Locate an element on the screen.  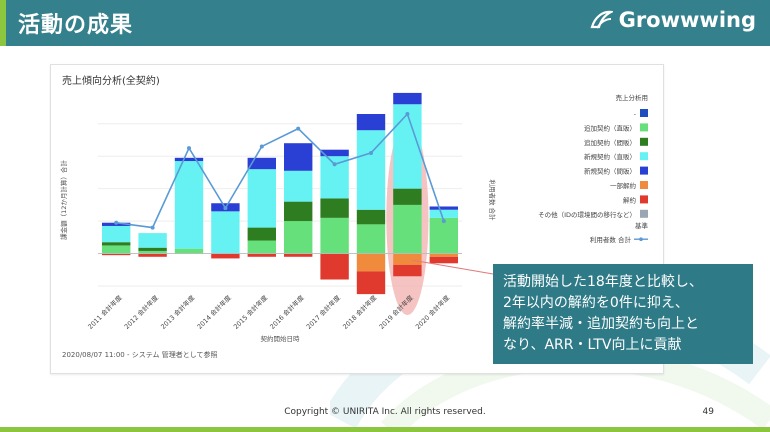
page-number: 49 is located at coordinates (708, 412).